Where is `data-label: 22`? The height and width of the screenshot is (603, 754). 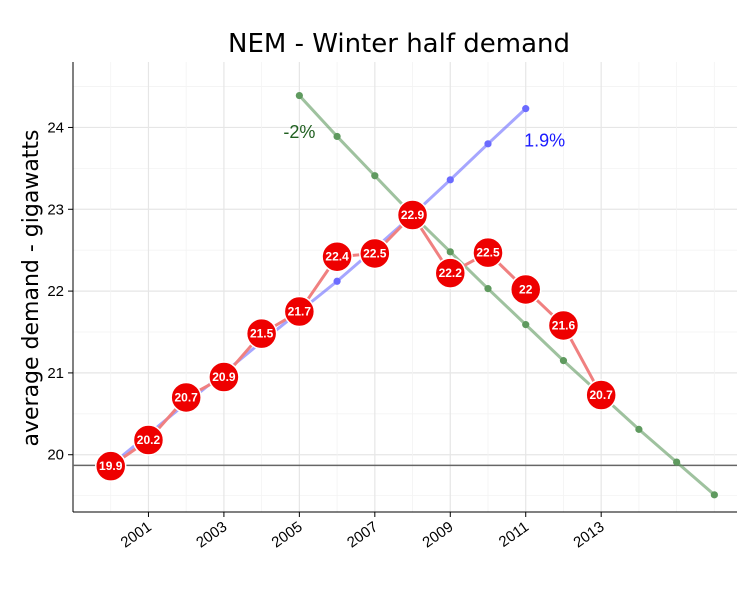 data-label: 22 is located at coordinates (526, 289).